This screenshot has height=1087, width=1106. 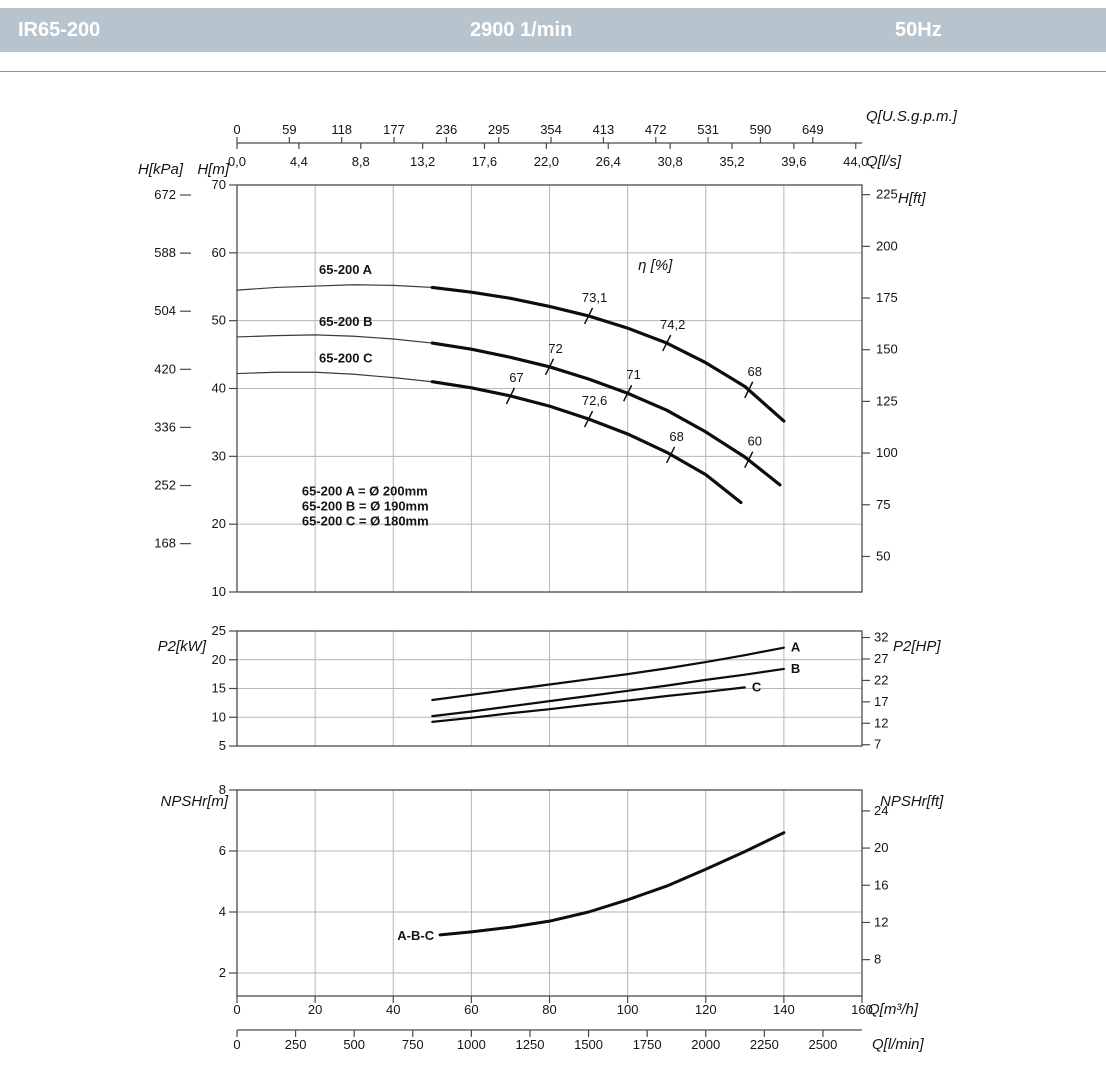 What do you see at coordinates (884, 161) in the screenshot?
I see `ls-axis-label: Q[l/s]` at bounding box center [884, 161].